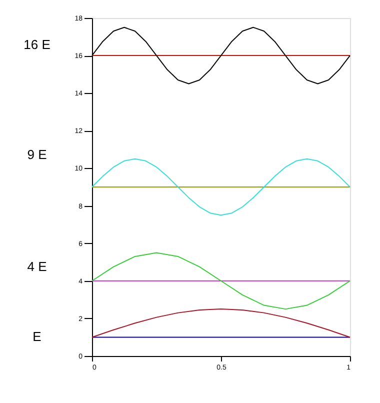  I want to click on text: 4 E, so click(37, 266).